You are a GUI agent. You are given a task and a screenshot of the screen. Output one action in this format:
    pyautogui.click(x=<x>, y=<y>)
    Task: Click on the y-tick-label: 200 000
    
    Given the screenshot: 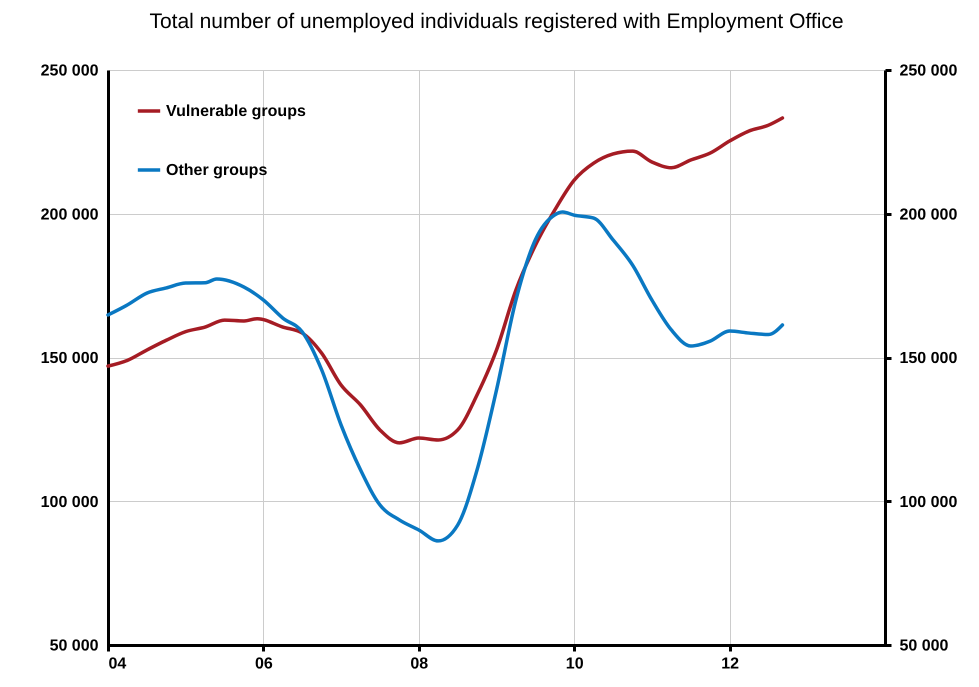 What is the action you would take?
    pyautogui.click(x=69, y=215)
    